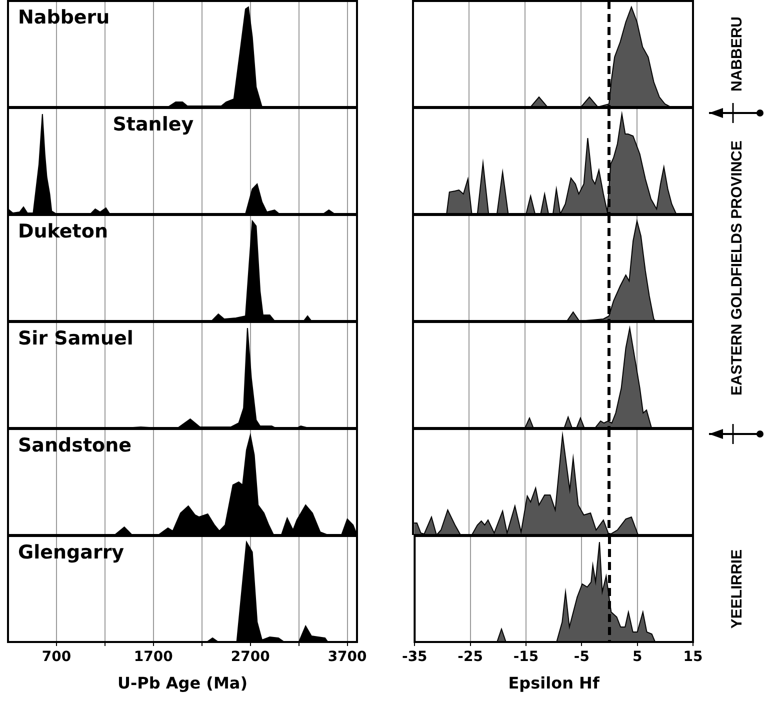  I want to click on x-tick-label: -15, so click(526, 657).